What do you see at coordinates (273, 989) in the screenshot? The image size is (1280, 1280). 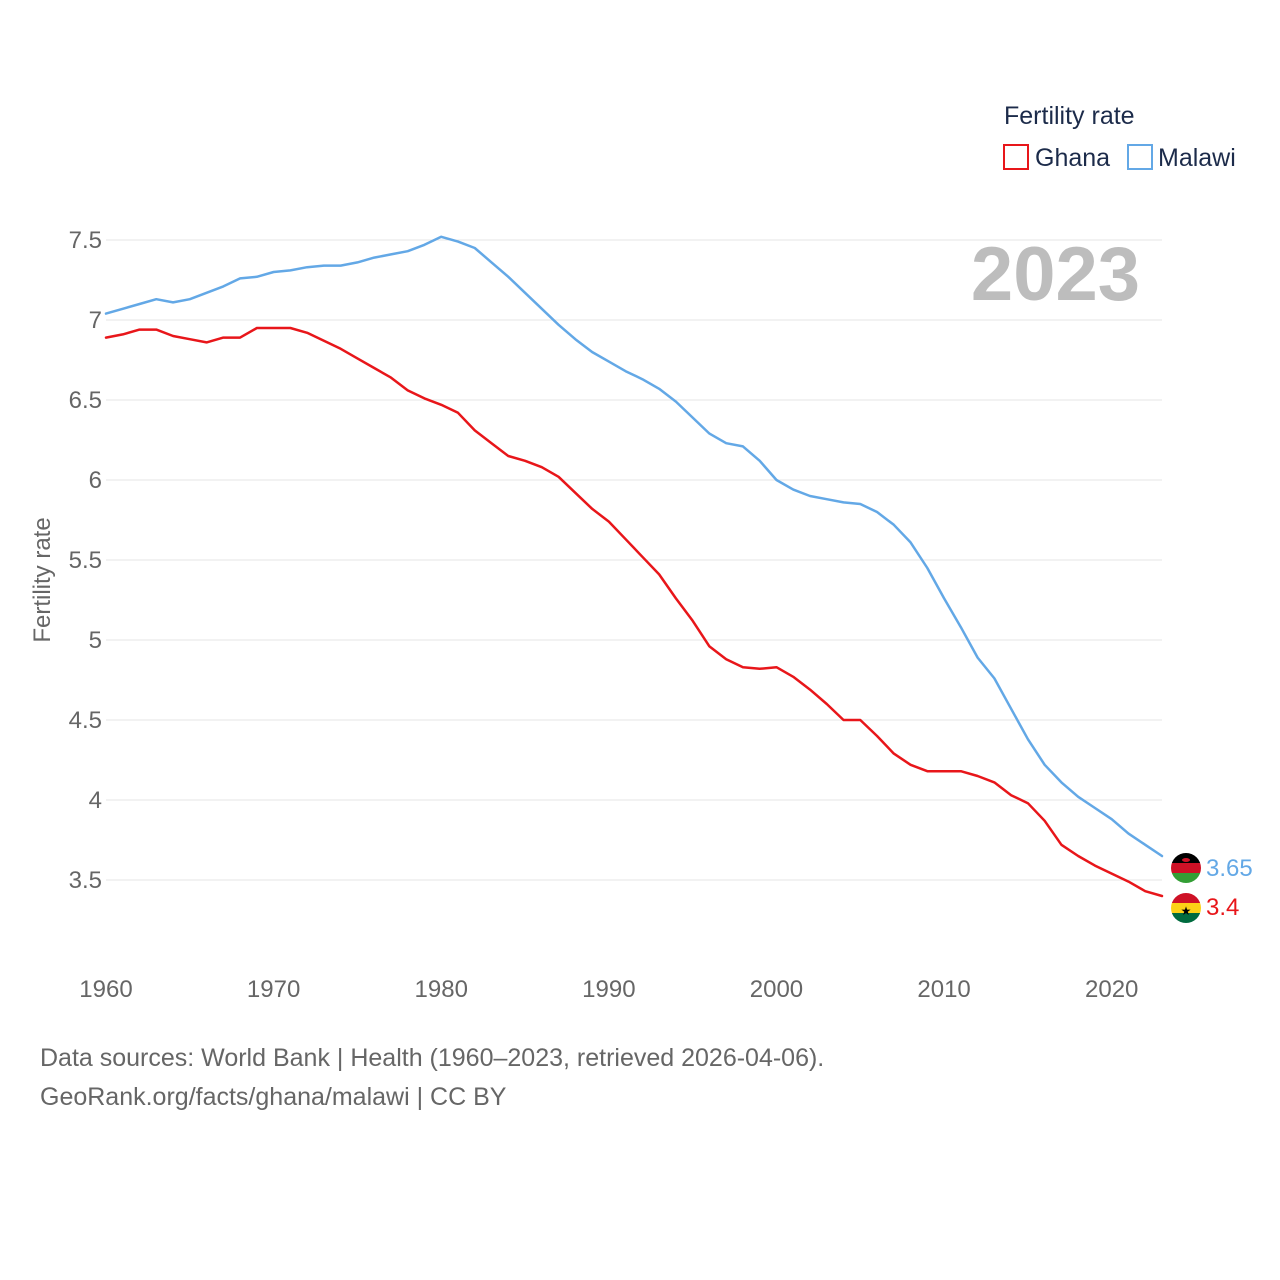 I see `x-tick-label: 1970` at bounding box center [273, 989].